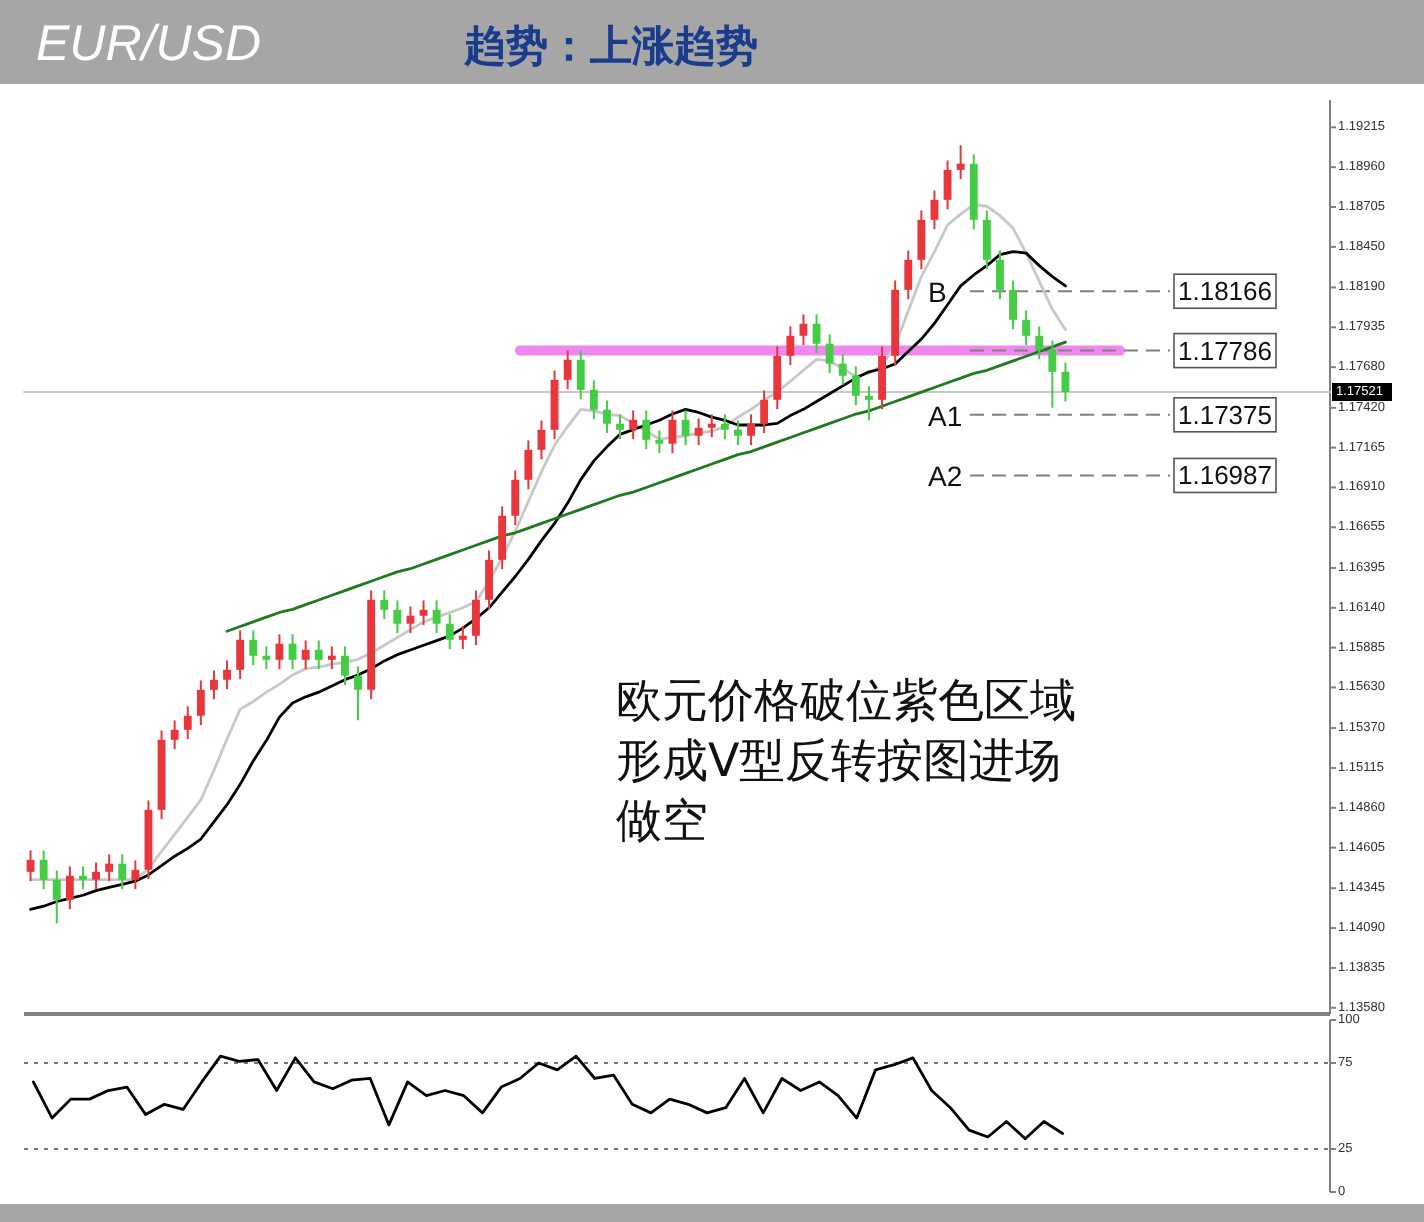 The image size is (1424, 1222). What do you see at coordinates (1225, 414) in the screenshot?
I see `ref-line-label: 1.17375` at bounding box center [1225, 414].